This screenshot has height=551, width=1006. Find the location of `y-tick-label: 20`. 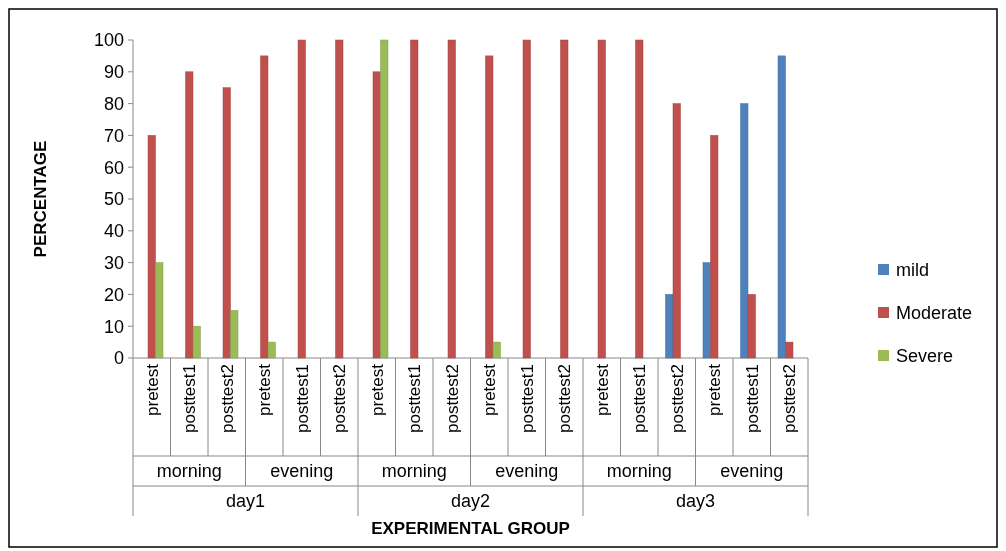

y-tick-label: 20 is located at coordinates (113, 294).